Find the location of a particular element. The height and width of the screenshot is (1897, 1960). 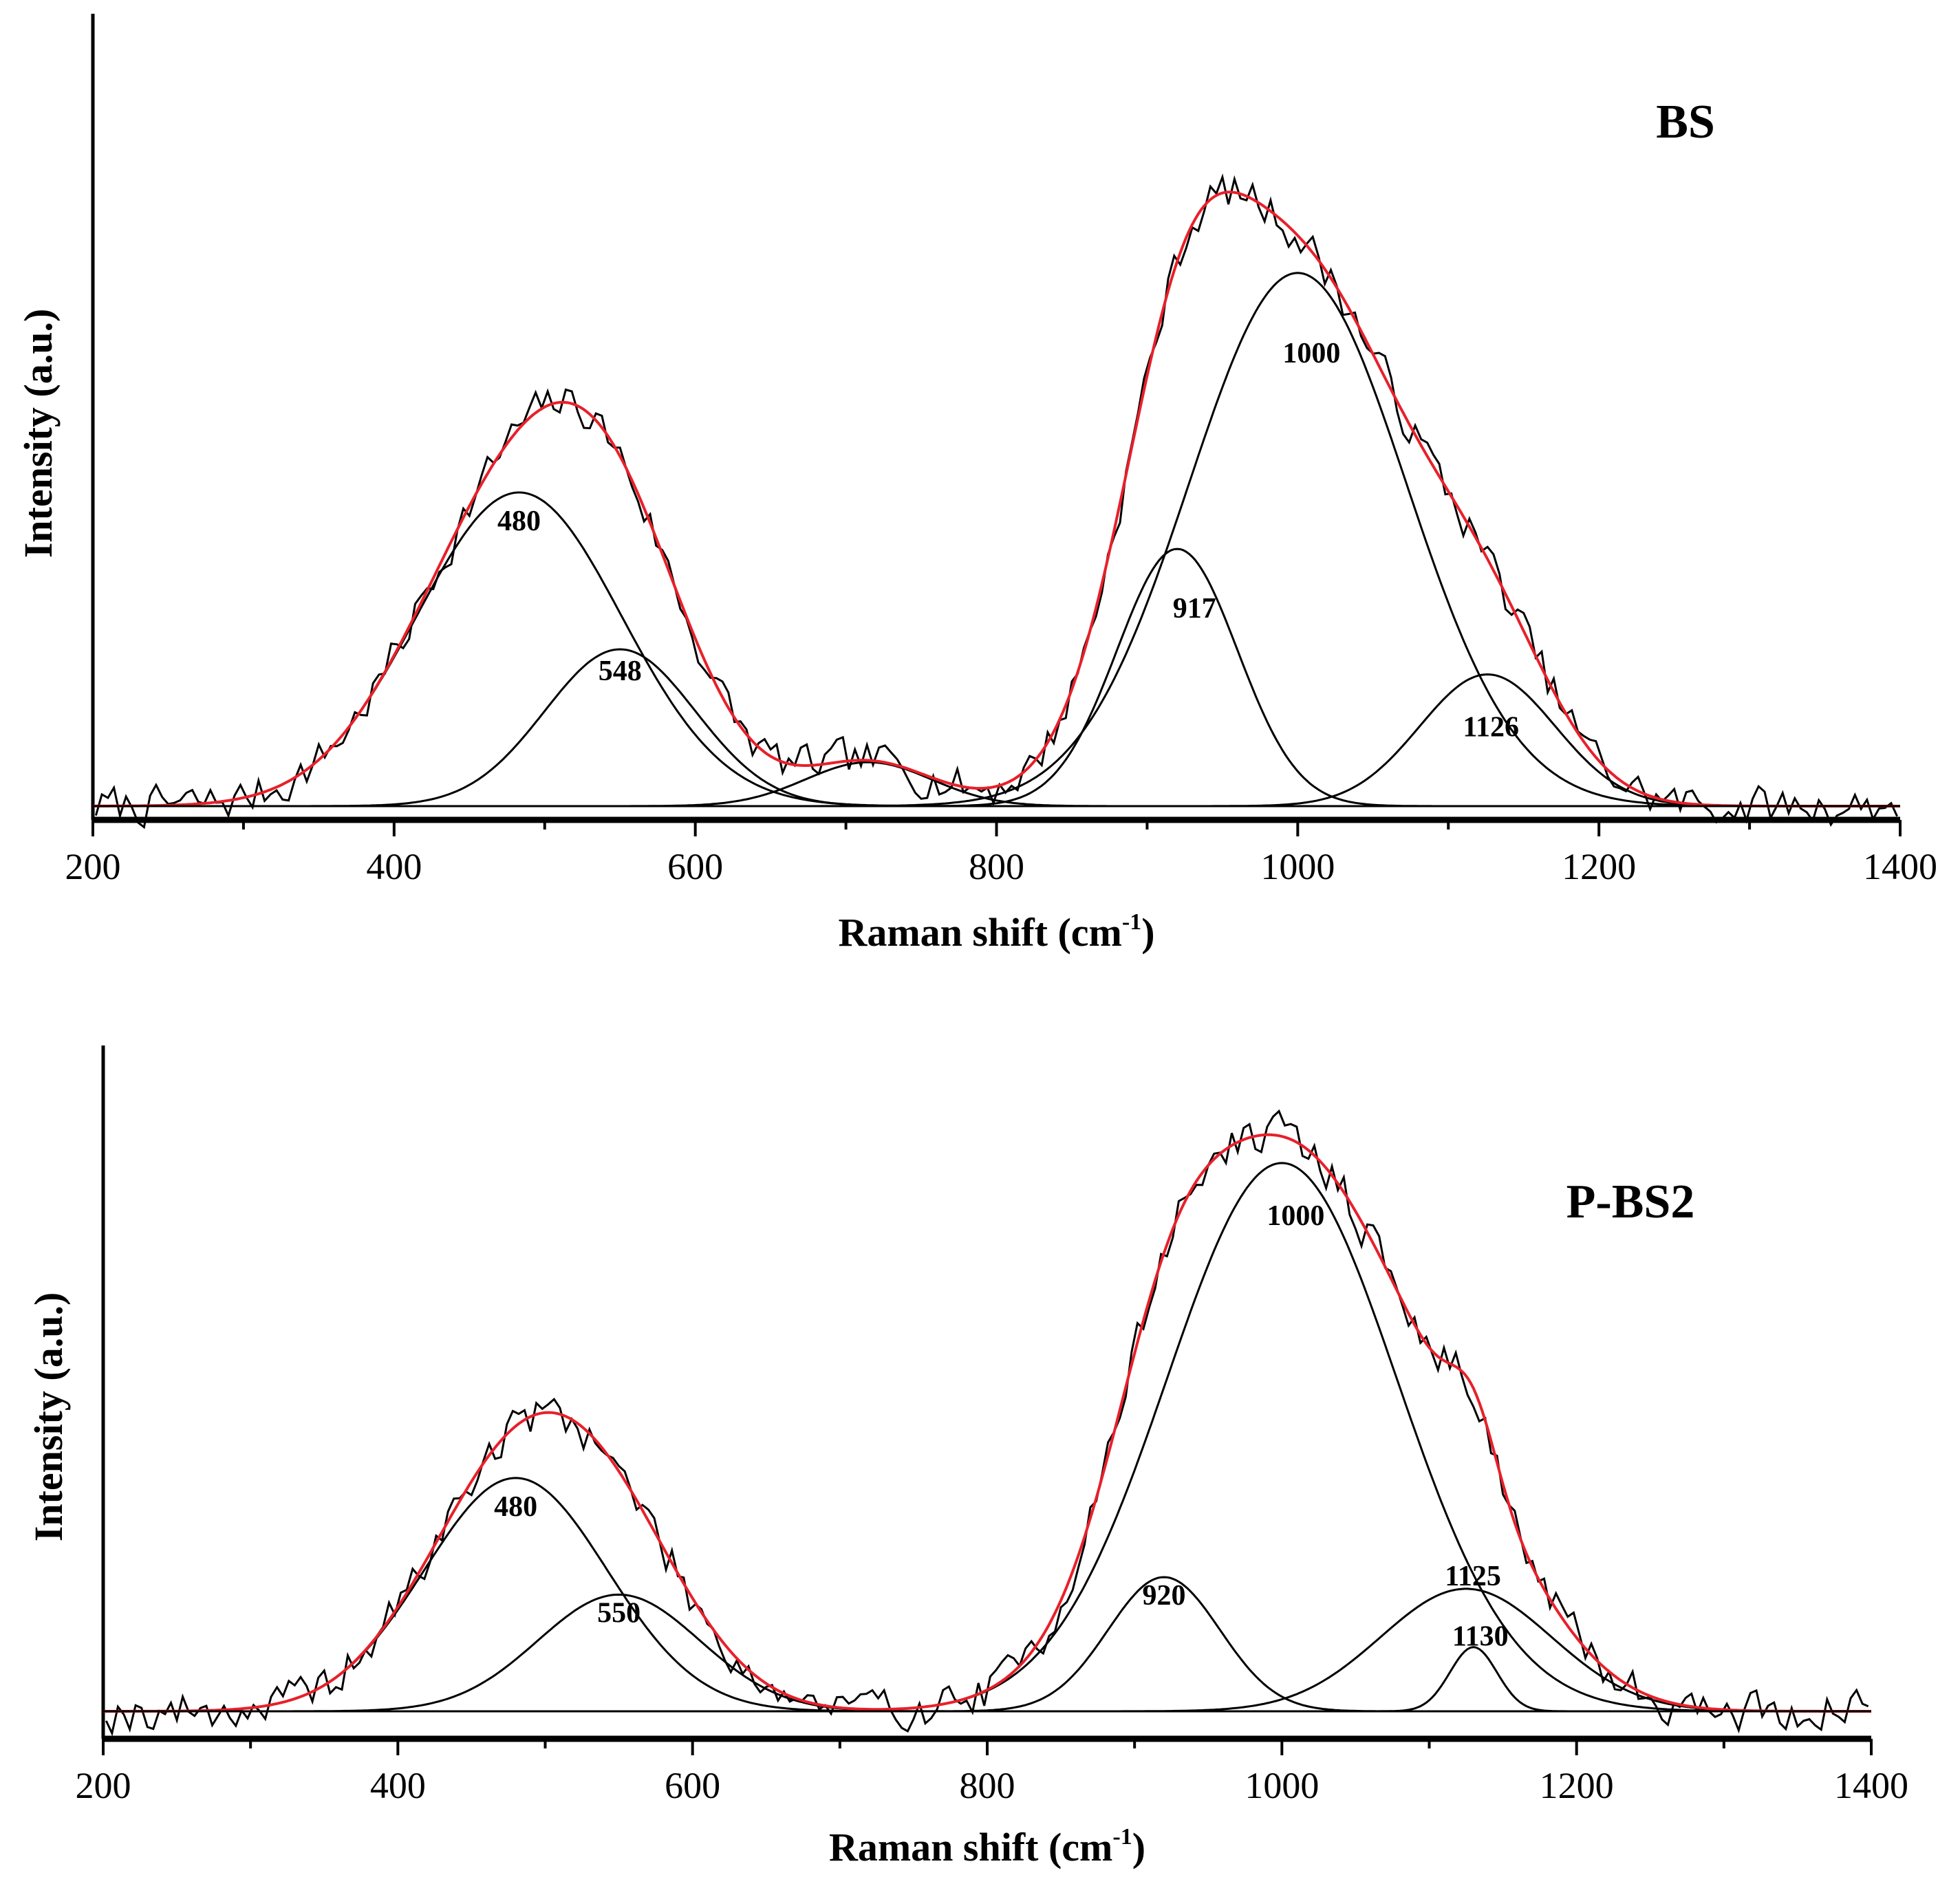

peak-label: 1126 is located at coordinates (1491, 727).